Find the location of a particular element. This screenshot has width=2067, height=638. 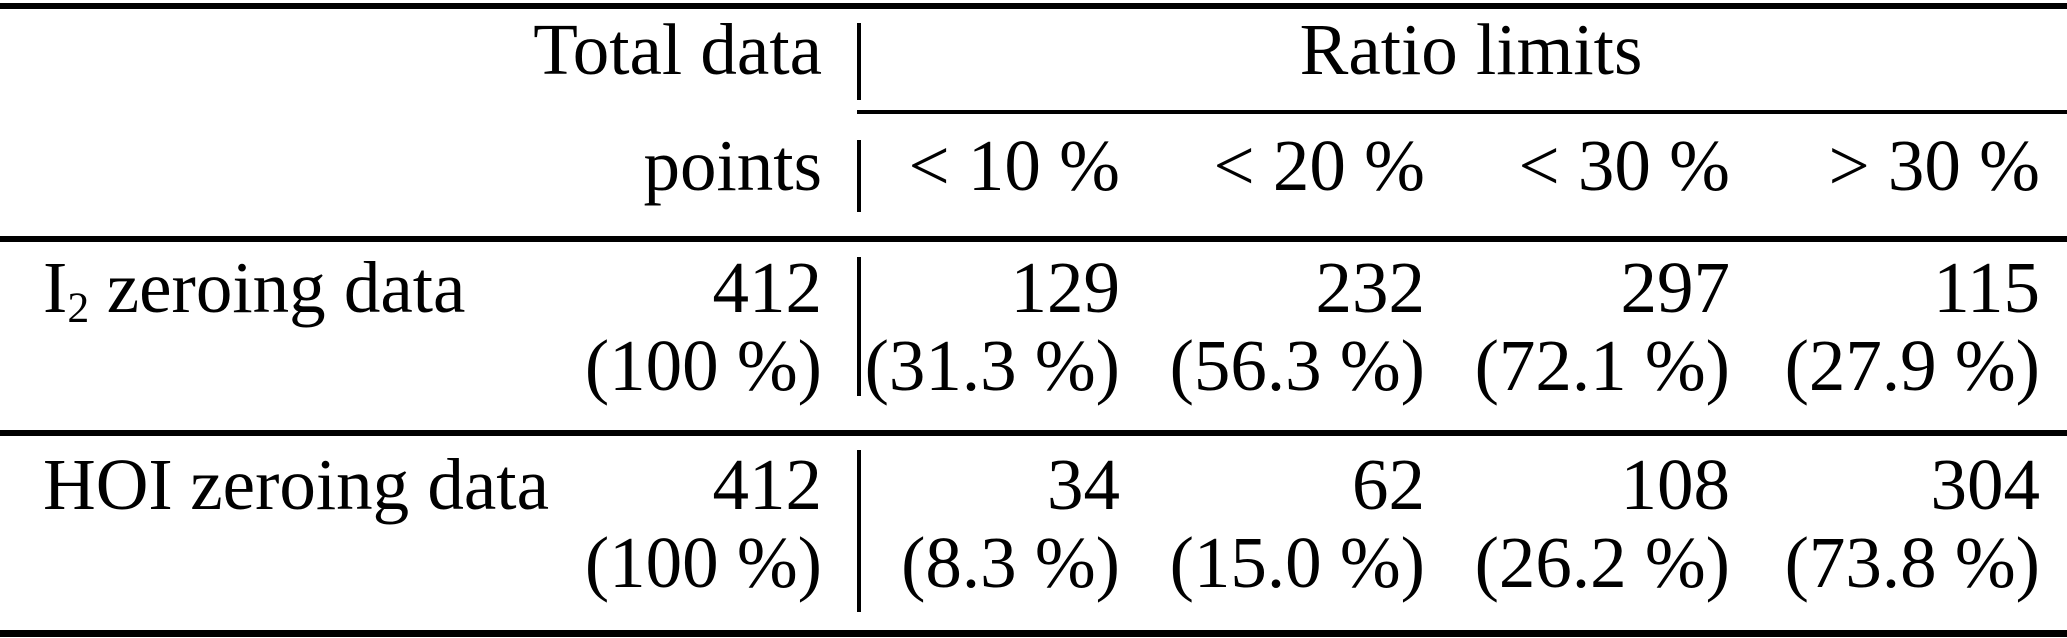

ratio-group-underline is located at coordinates (1462, 112).